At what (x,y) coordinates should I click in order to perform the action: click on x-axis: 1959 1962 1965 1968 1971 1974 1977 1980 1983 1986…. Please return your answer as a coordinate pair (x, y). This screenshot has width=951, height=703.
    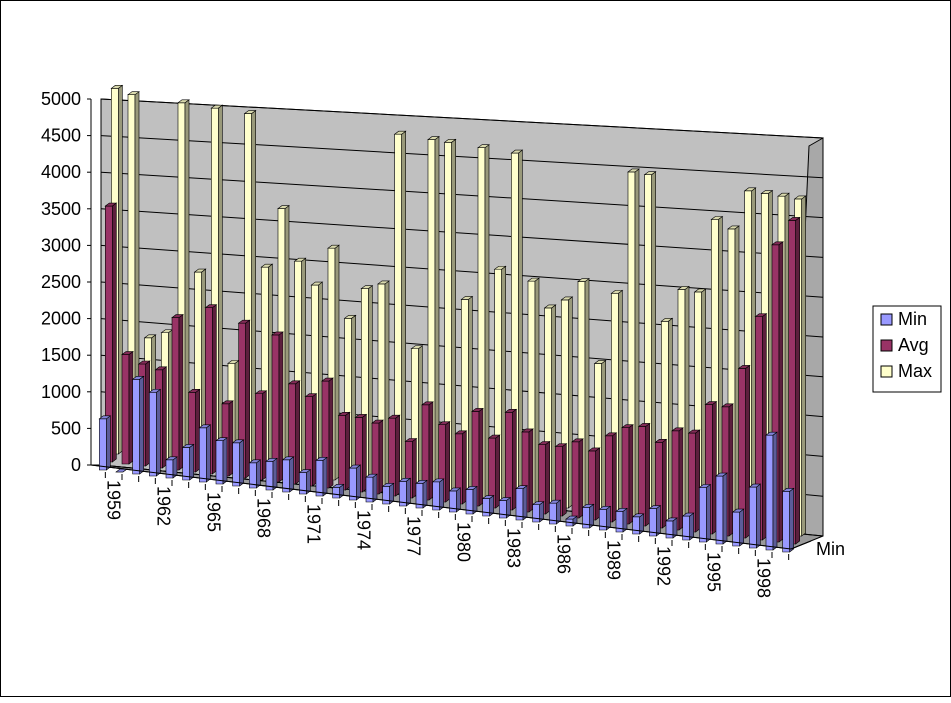
    Looking at the image, I should click on (441, 531).